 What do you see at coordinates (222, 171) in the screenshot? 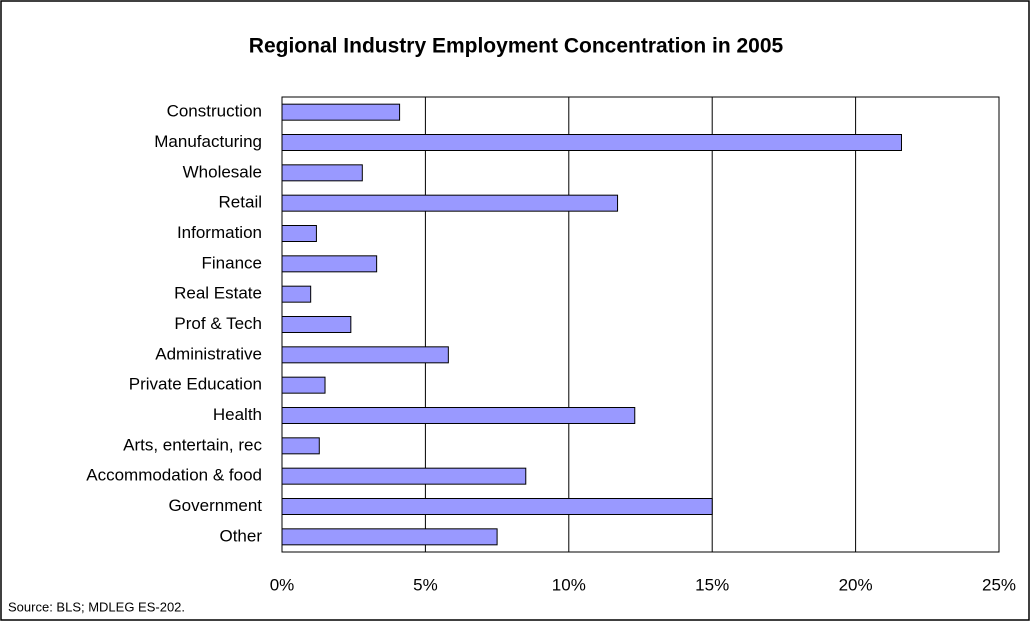
I see `y-tick-label: Wholesale` at bounding box center [222, 171].